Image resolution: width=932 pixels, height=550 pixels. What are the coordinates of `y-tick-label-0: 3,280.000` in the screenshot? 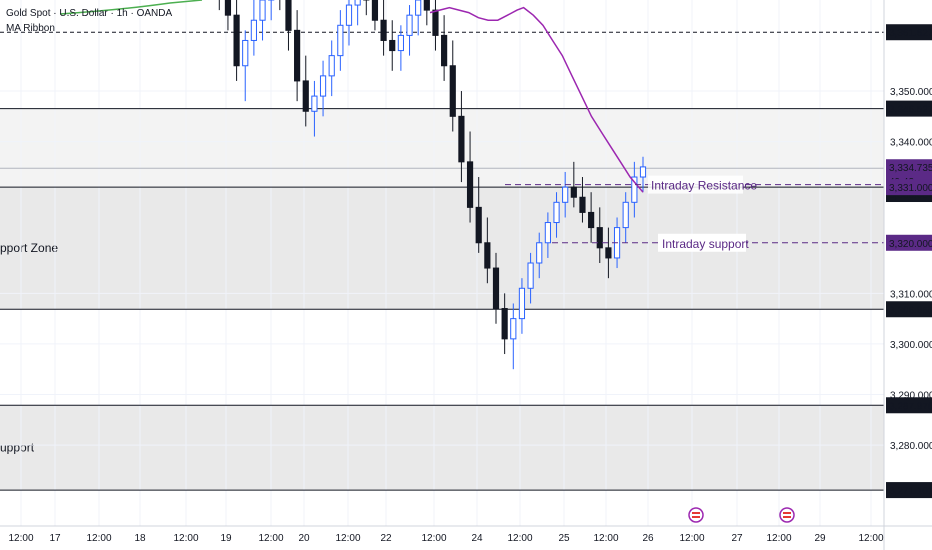 It's located at (911, 446).